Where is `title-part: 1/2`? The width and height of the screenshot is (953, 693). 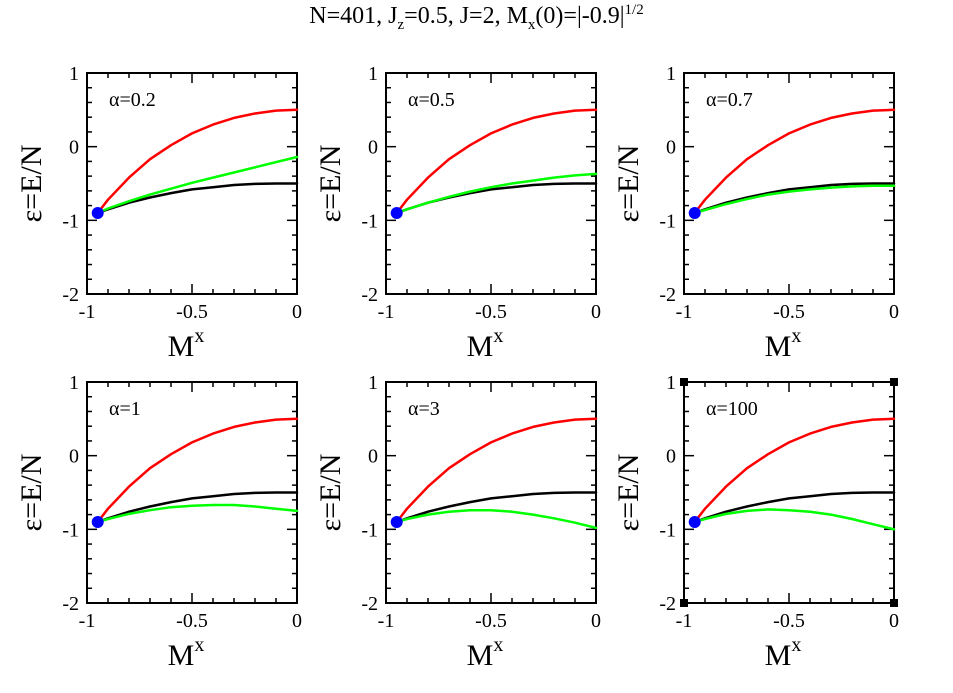 title-part: 1/2 is located at coordinates (634, 10).